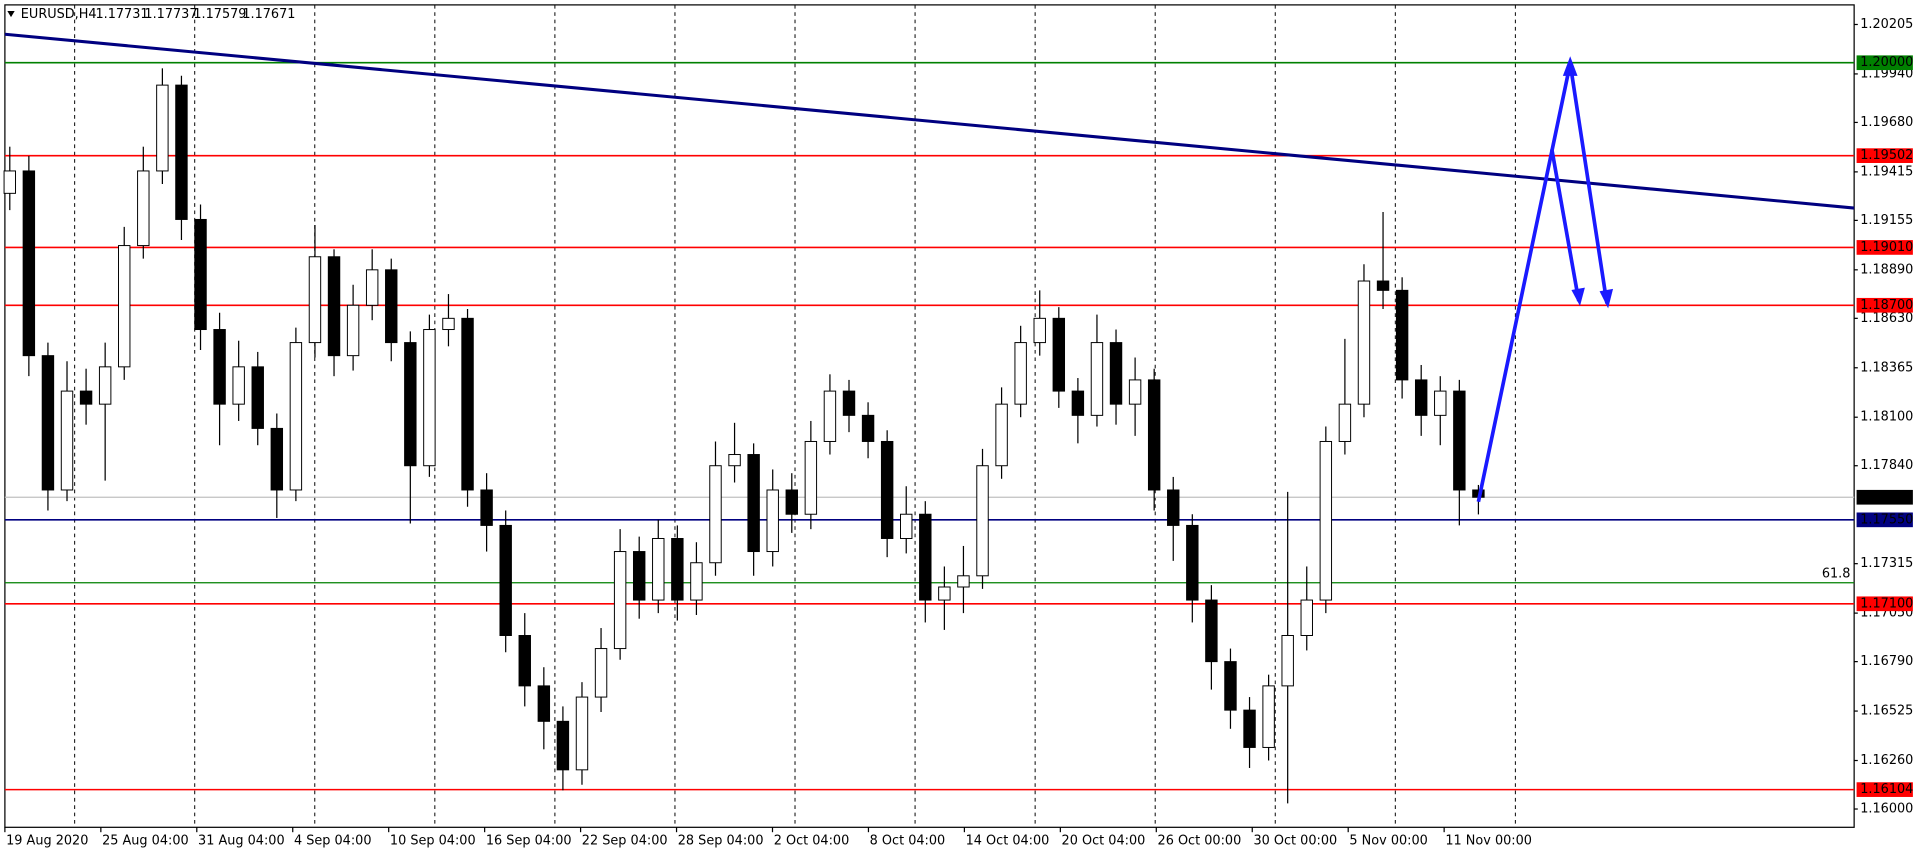 The image size is (1919, 853). What do you see at coordinates (145, 840) in the screenshot?
I see `x-tick-label: 25 Aug 04:00` at bounding box center [145, 840].